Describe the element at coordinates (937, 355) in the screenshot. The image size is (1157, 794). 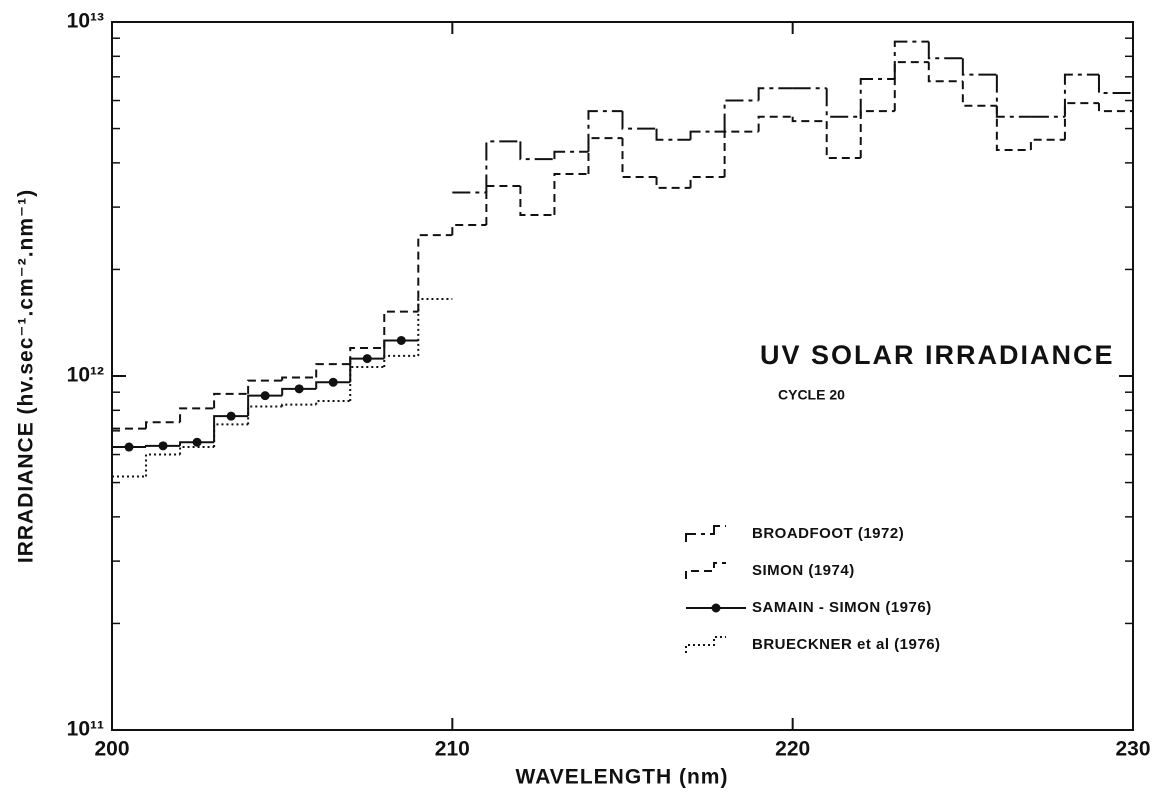
I see `annotation-title: UV SOLAR IRRADIANCE` at that location.